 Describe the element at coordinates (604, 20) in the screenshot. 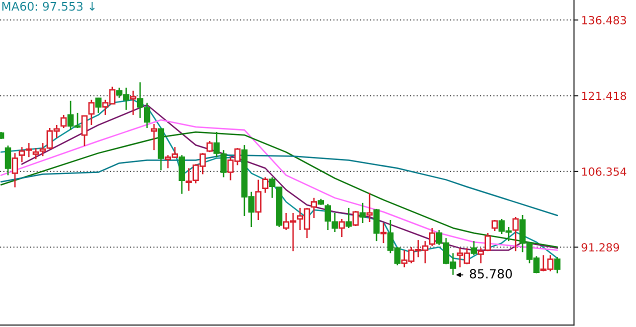

I see `y-tick-label: 136.483` at that location.